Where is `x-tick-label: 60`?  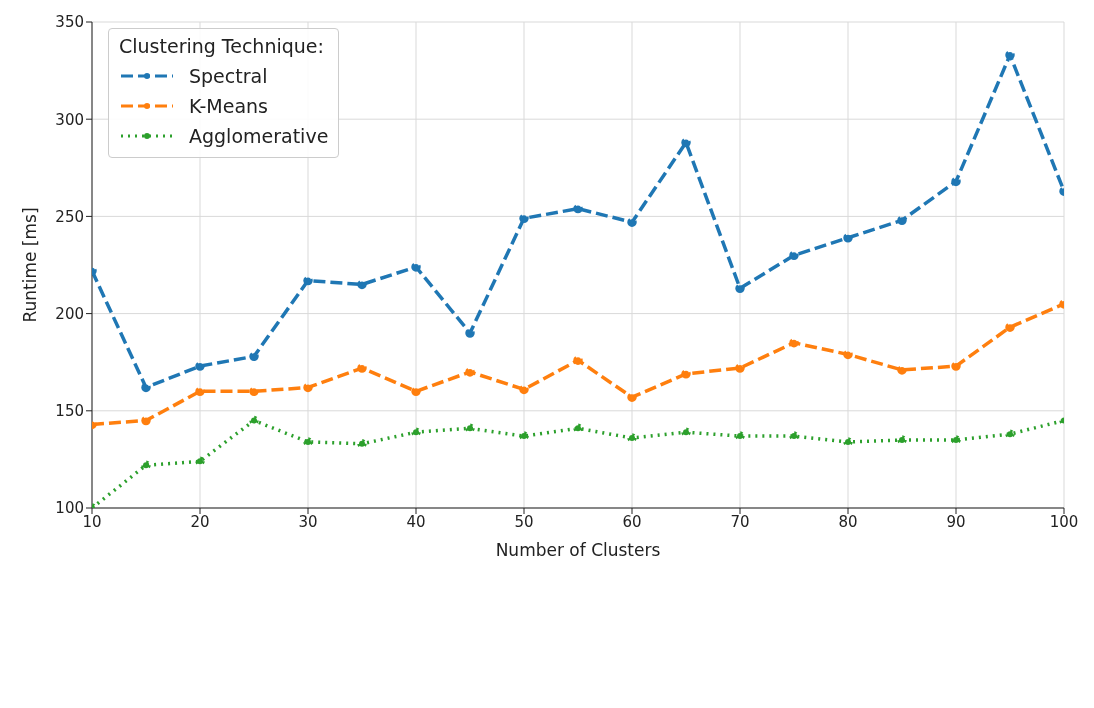 x-tick-label: 60 is located at coordinates (632, 521).